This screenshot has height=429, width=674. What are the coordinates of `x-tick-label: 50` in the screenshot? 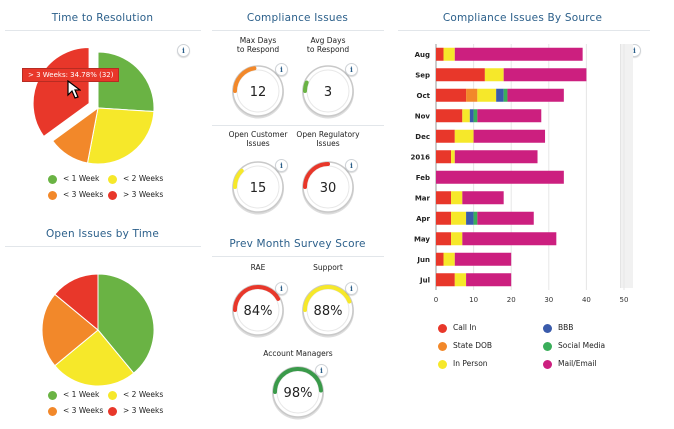 It's located at (624, 300).